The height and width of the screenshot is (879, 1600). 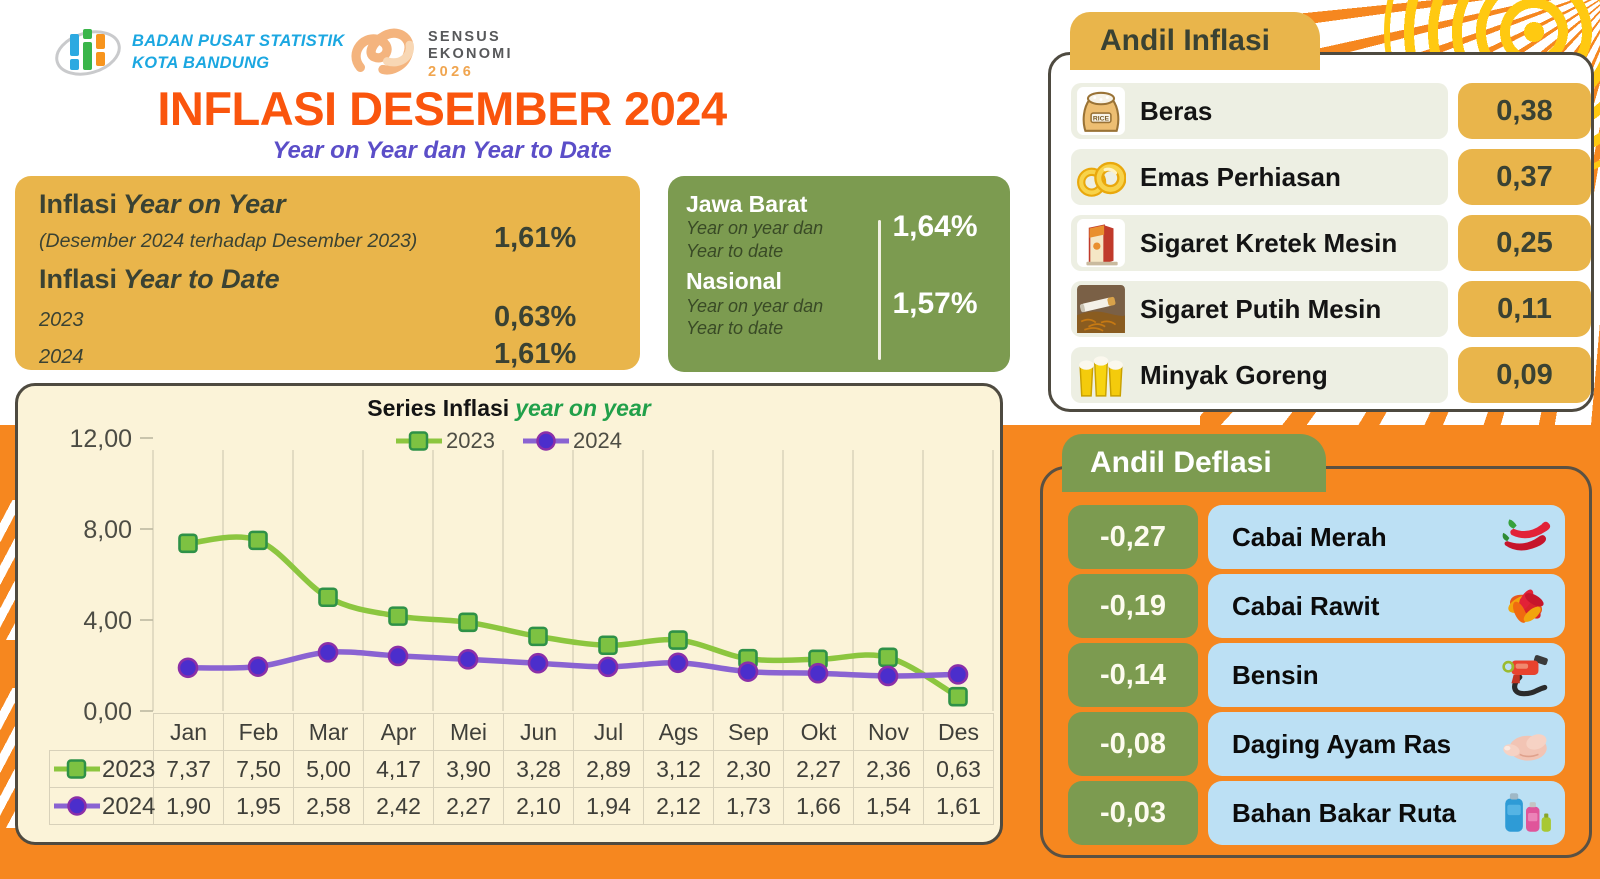 What do you see at coordinates (1524, 177) in the screenshot?
I see `andil-inflasi-value: 0,37` at bounding box center [1524, 177].